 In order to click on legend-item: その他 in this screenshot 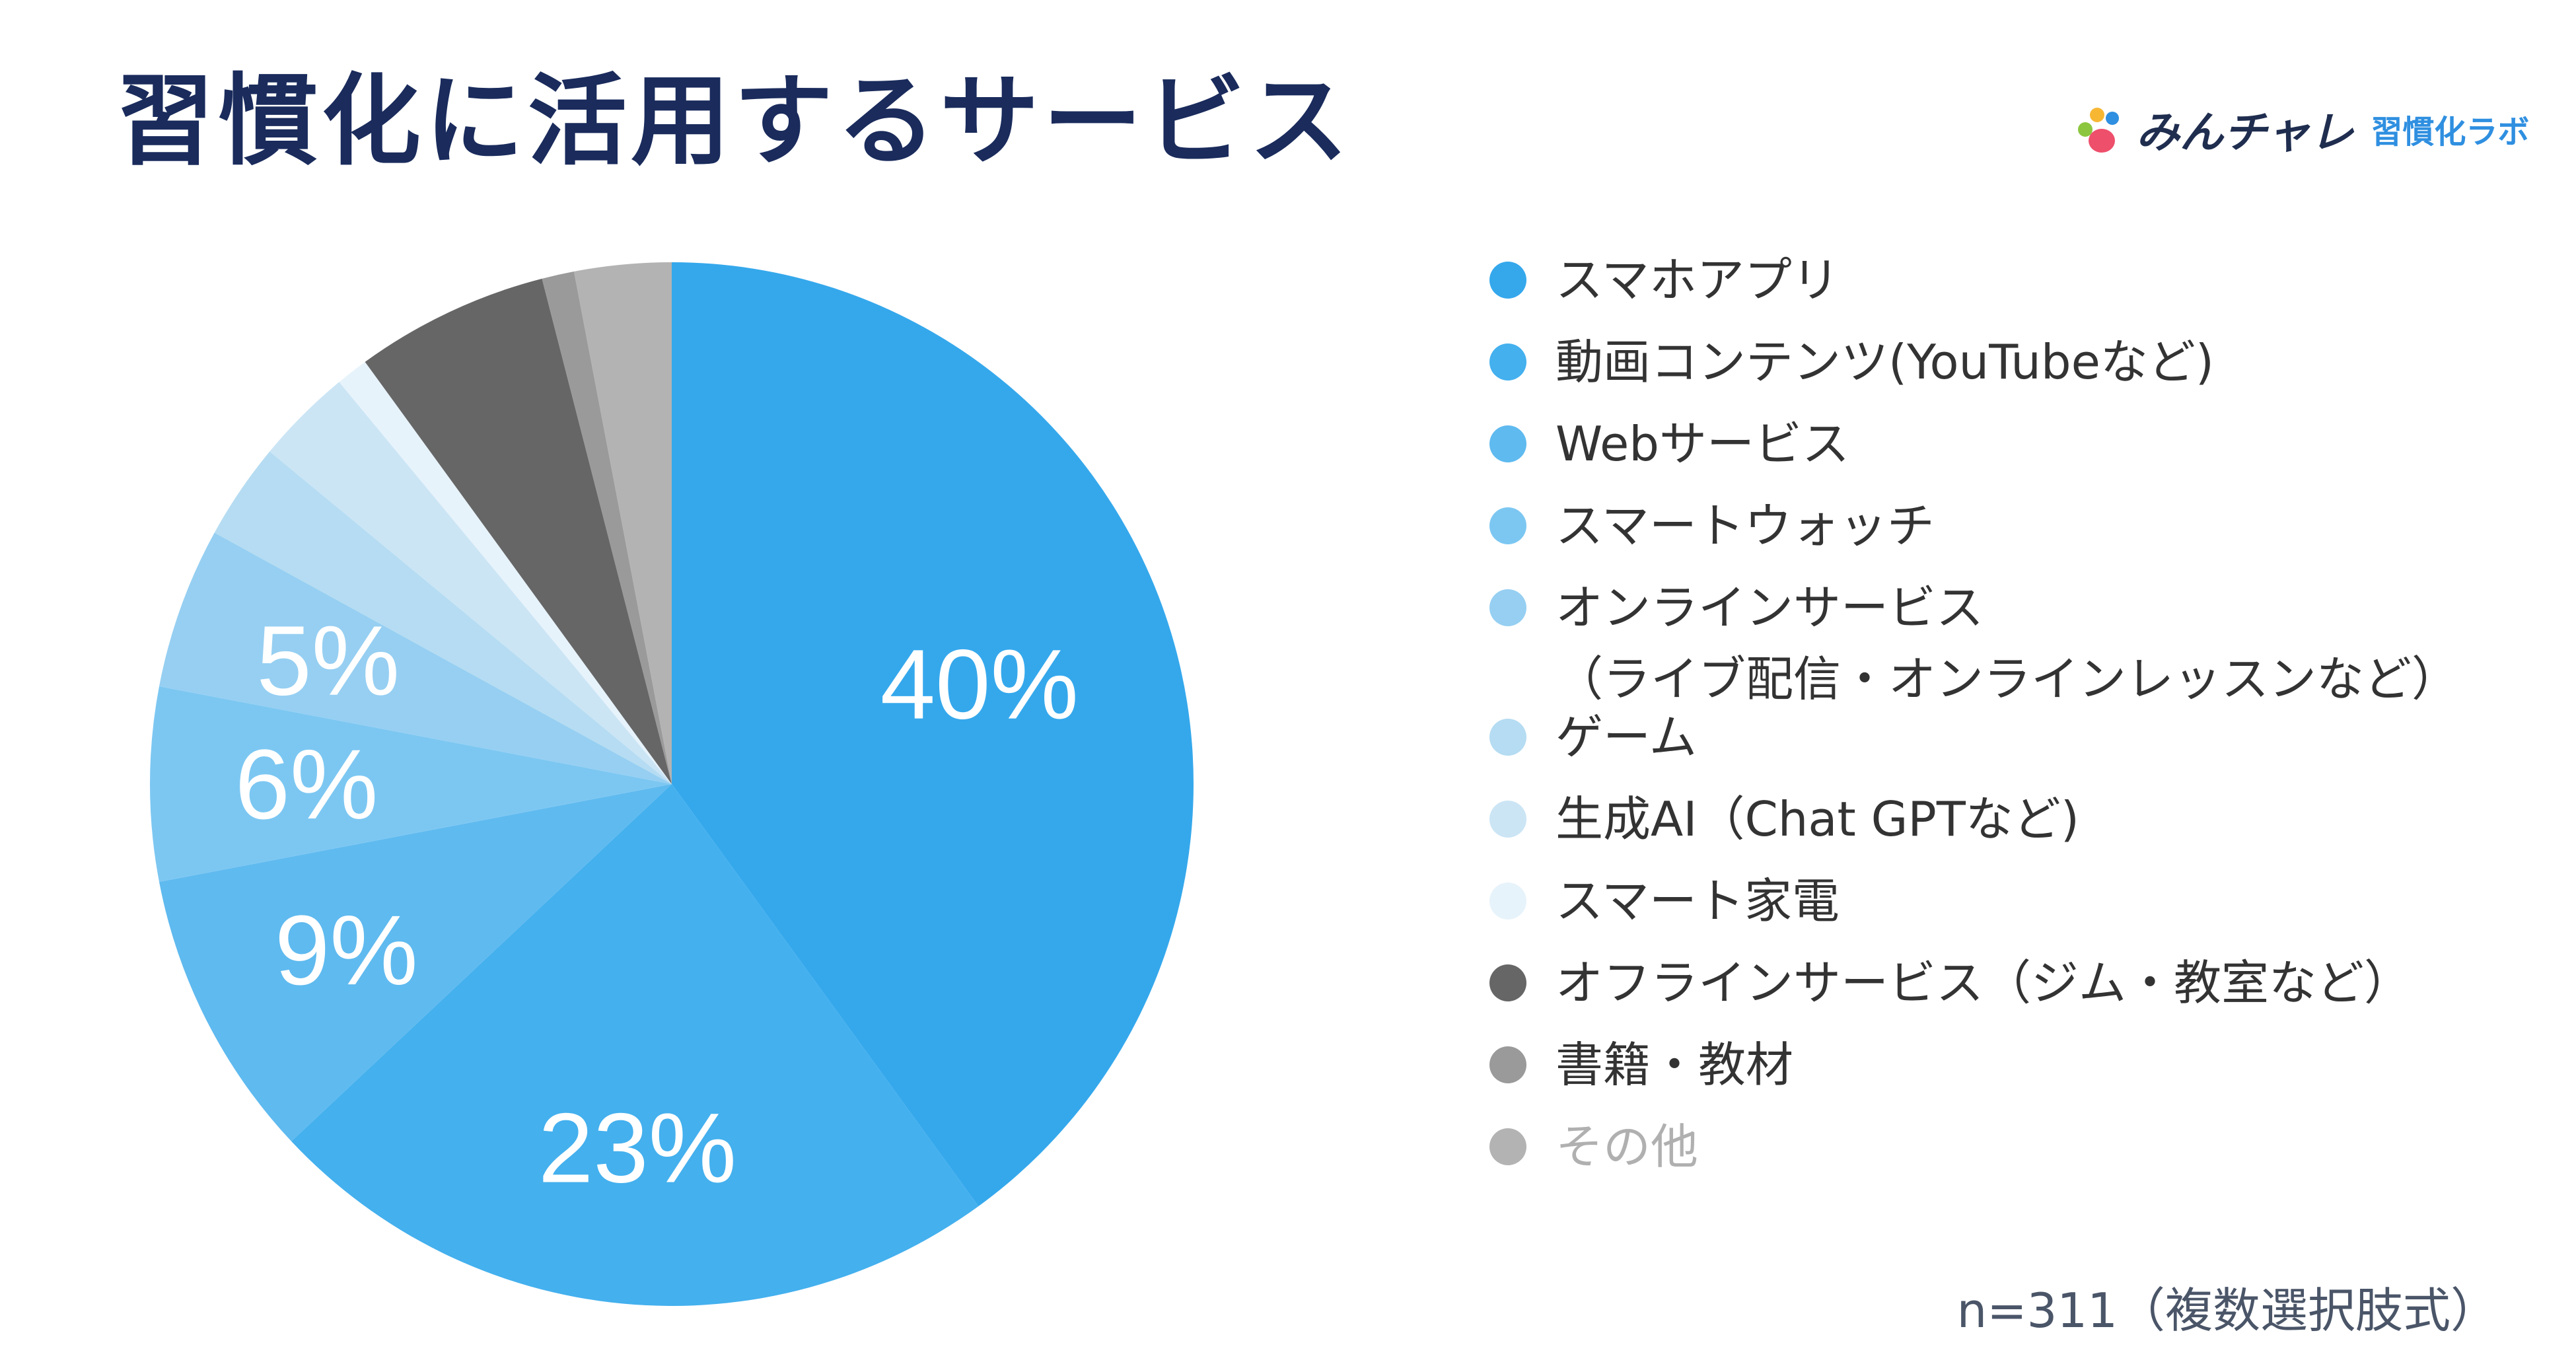, I will do `click(1594, 1146)`.